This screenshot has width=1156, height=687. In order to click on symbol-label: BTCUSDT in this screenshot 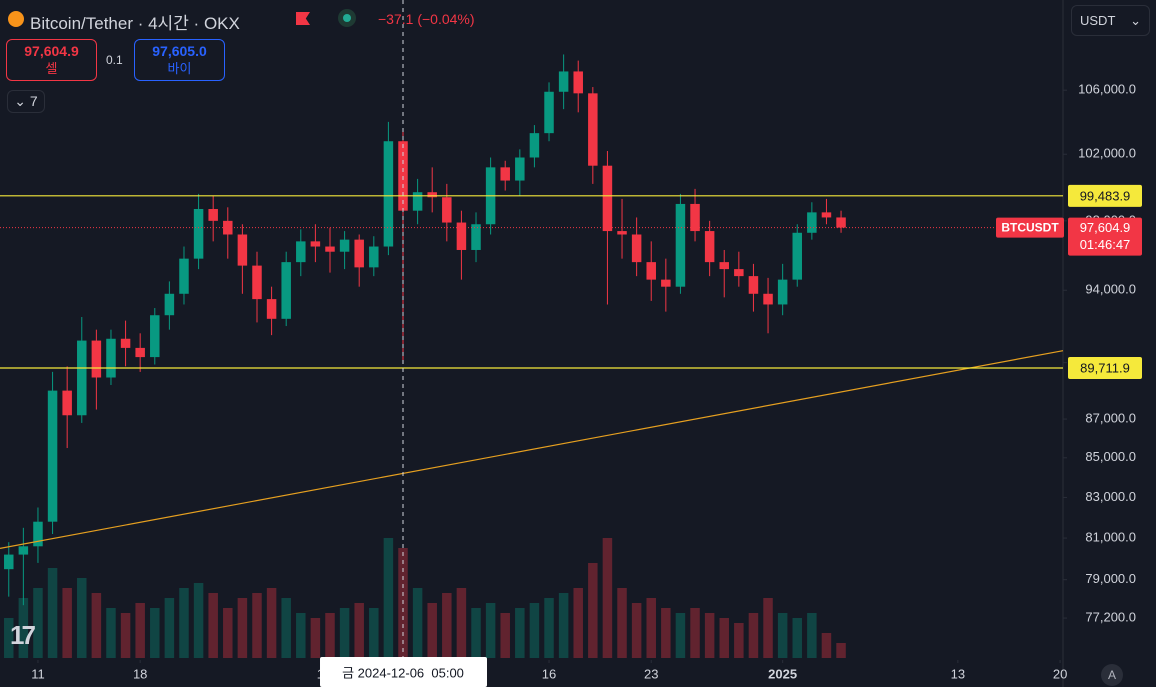, I will do `click(1030, 228)`.